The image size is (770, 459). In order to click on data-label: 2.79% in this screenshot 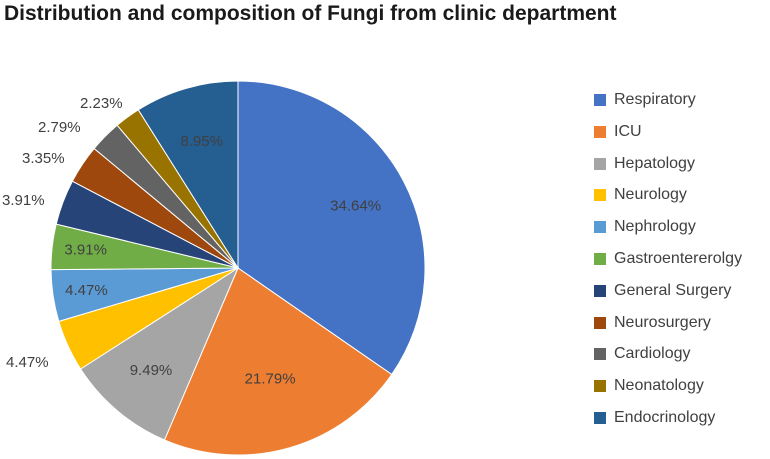, I will do `click(59, 127)`.